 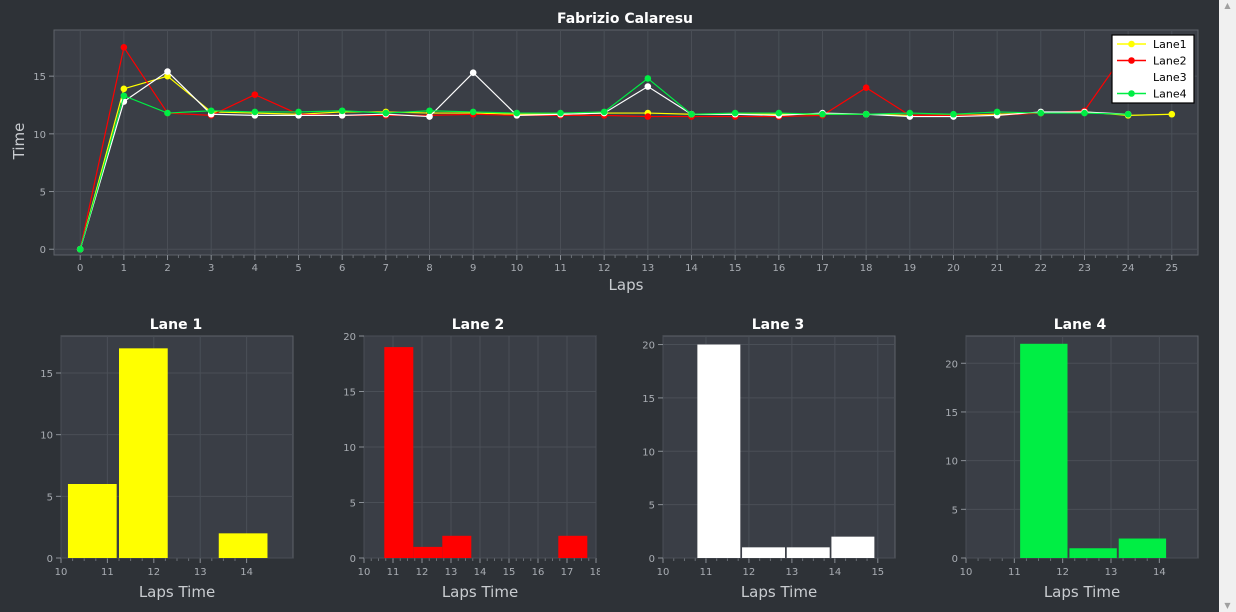 I want to click on x-tick-label: 5, so click(x=298, y=268).